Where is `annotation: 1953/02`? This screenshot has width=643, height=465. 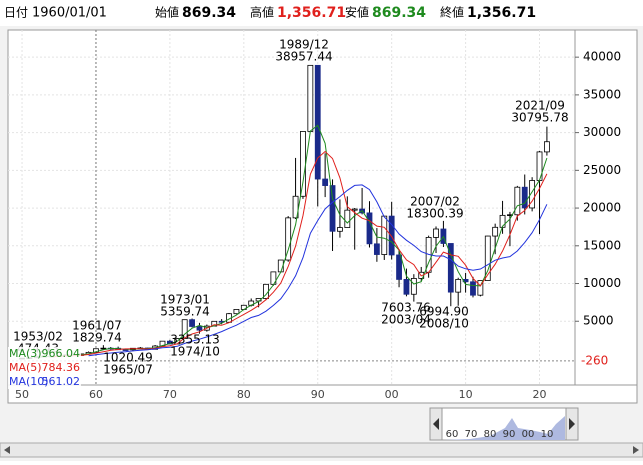 annotation: 1953/02 is located at coordinates (38, 337).